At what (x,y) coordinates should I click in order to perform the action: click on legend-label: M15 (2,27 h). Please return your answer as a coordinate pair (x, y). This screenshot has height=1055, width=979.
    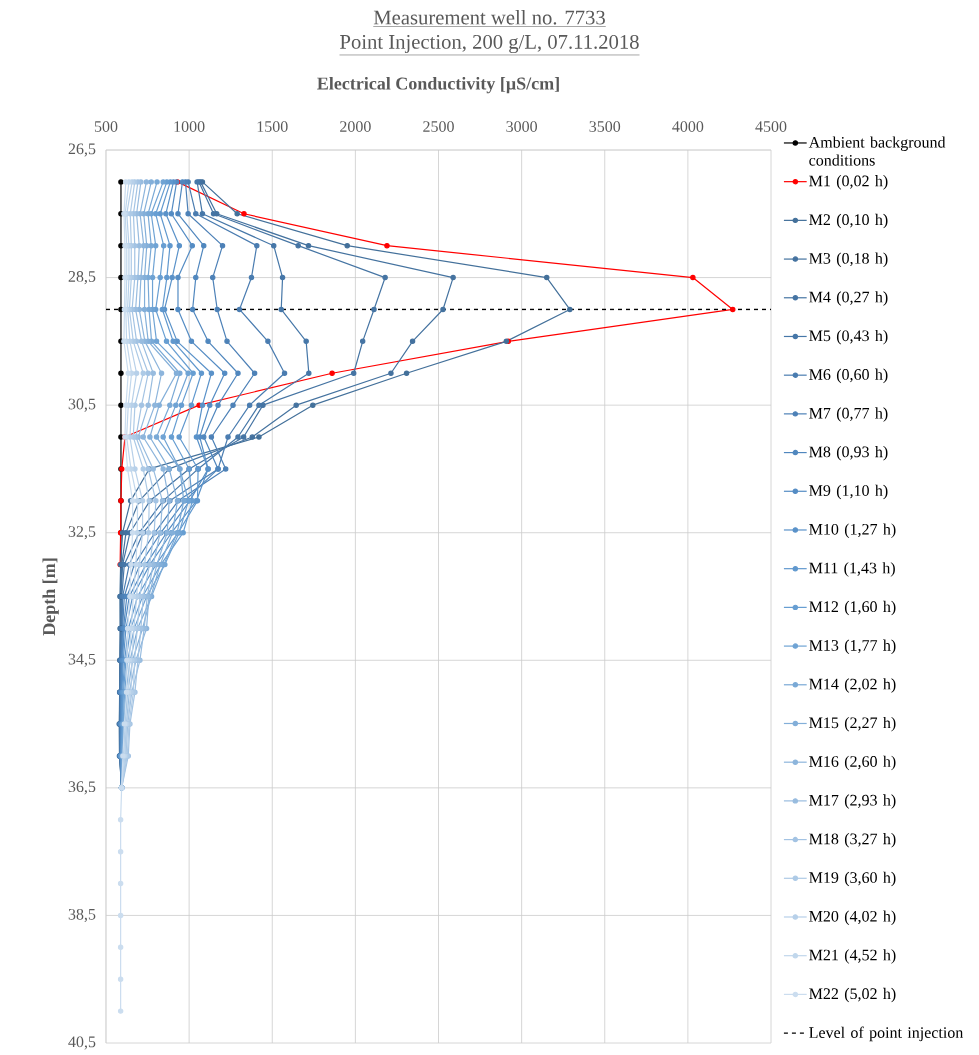
    Looking at the image, I should click on (852, 724).